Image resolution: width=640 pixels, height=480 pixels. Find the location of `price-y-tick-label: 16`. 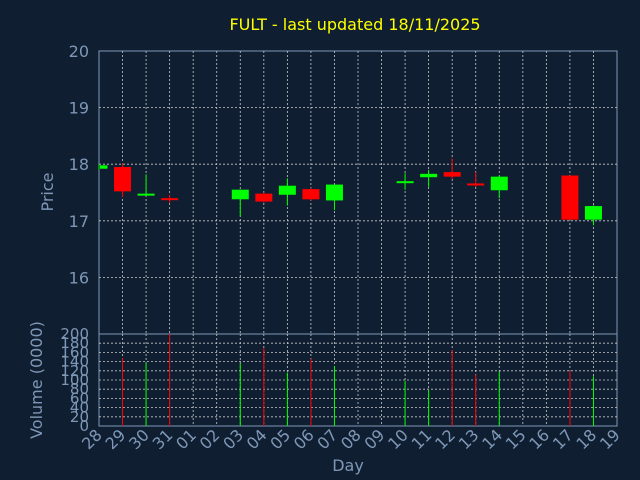

price-y-tick-label: 16 is located at coordinates (79, 277).